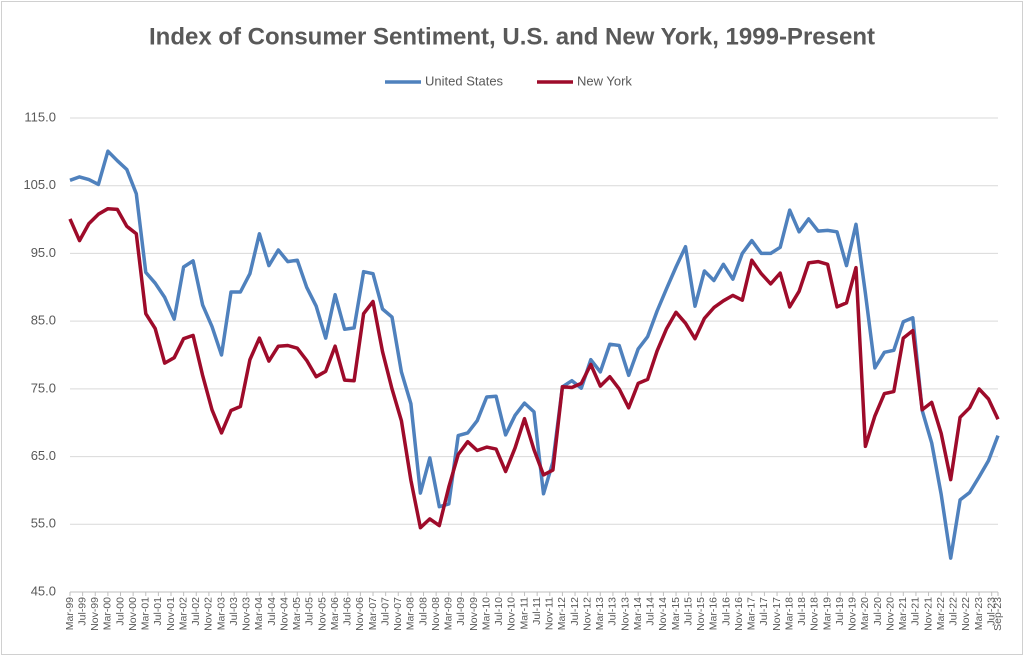  I want to click on x-tick-label: Mar-08, so click(411, 613).